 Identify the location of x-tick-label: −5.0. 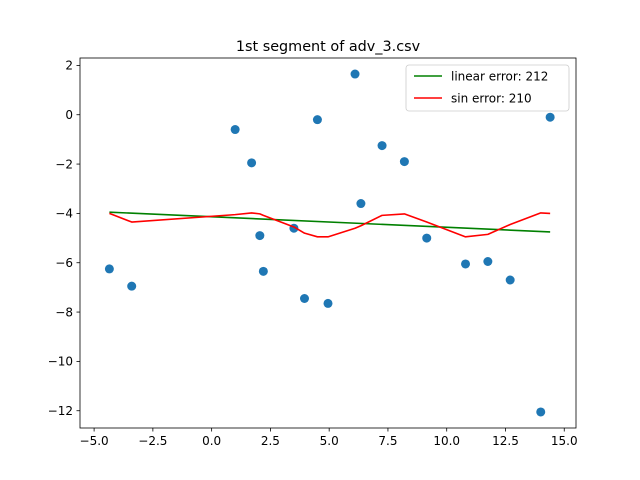
(94, 441).